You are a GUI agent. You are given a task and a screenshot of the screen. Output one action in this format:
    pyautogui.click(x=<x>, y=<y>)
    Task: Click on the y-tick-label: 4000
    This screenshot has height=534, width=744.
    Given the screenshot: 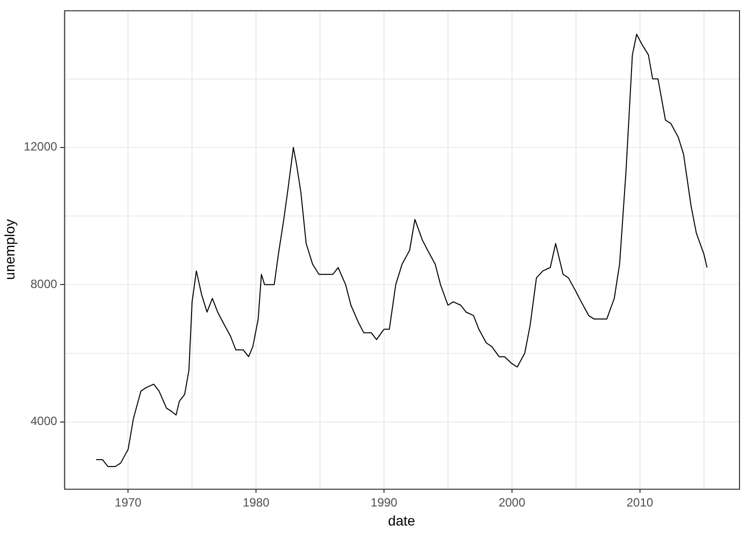 What is the action you would take?
    pyautogui.click(x=44, y=421)
    